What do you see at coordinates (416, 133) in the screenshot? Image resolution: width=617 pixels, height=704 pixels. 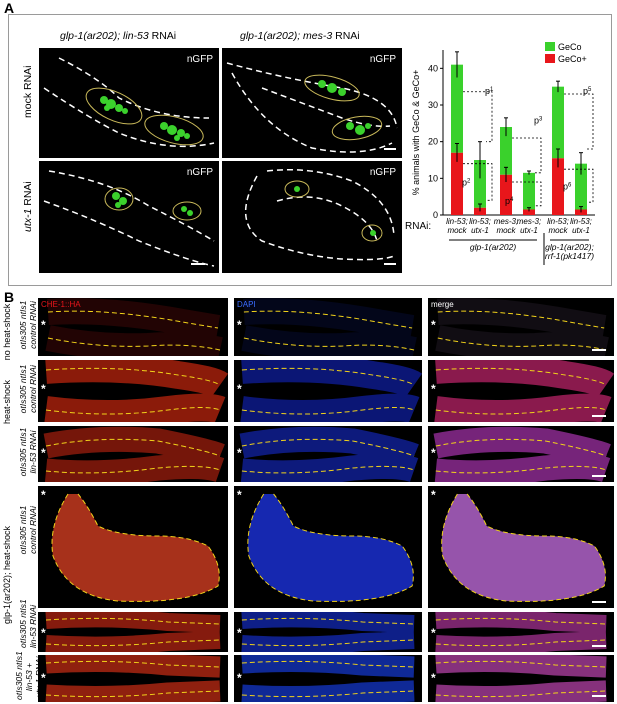 I see `y-axis-label: % animals with GeCo & GeCo+` at bounding box center [416, 133].